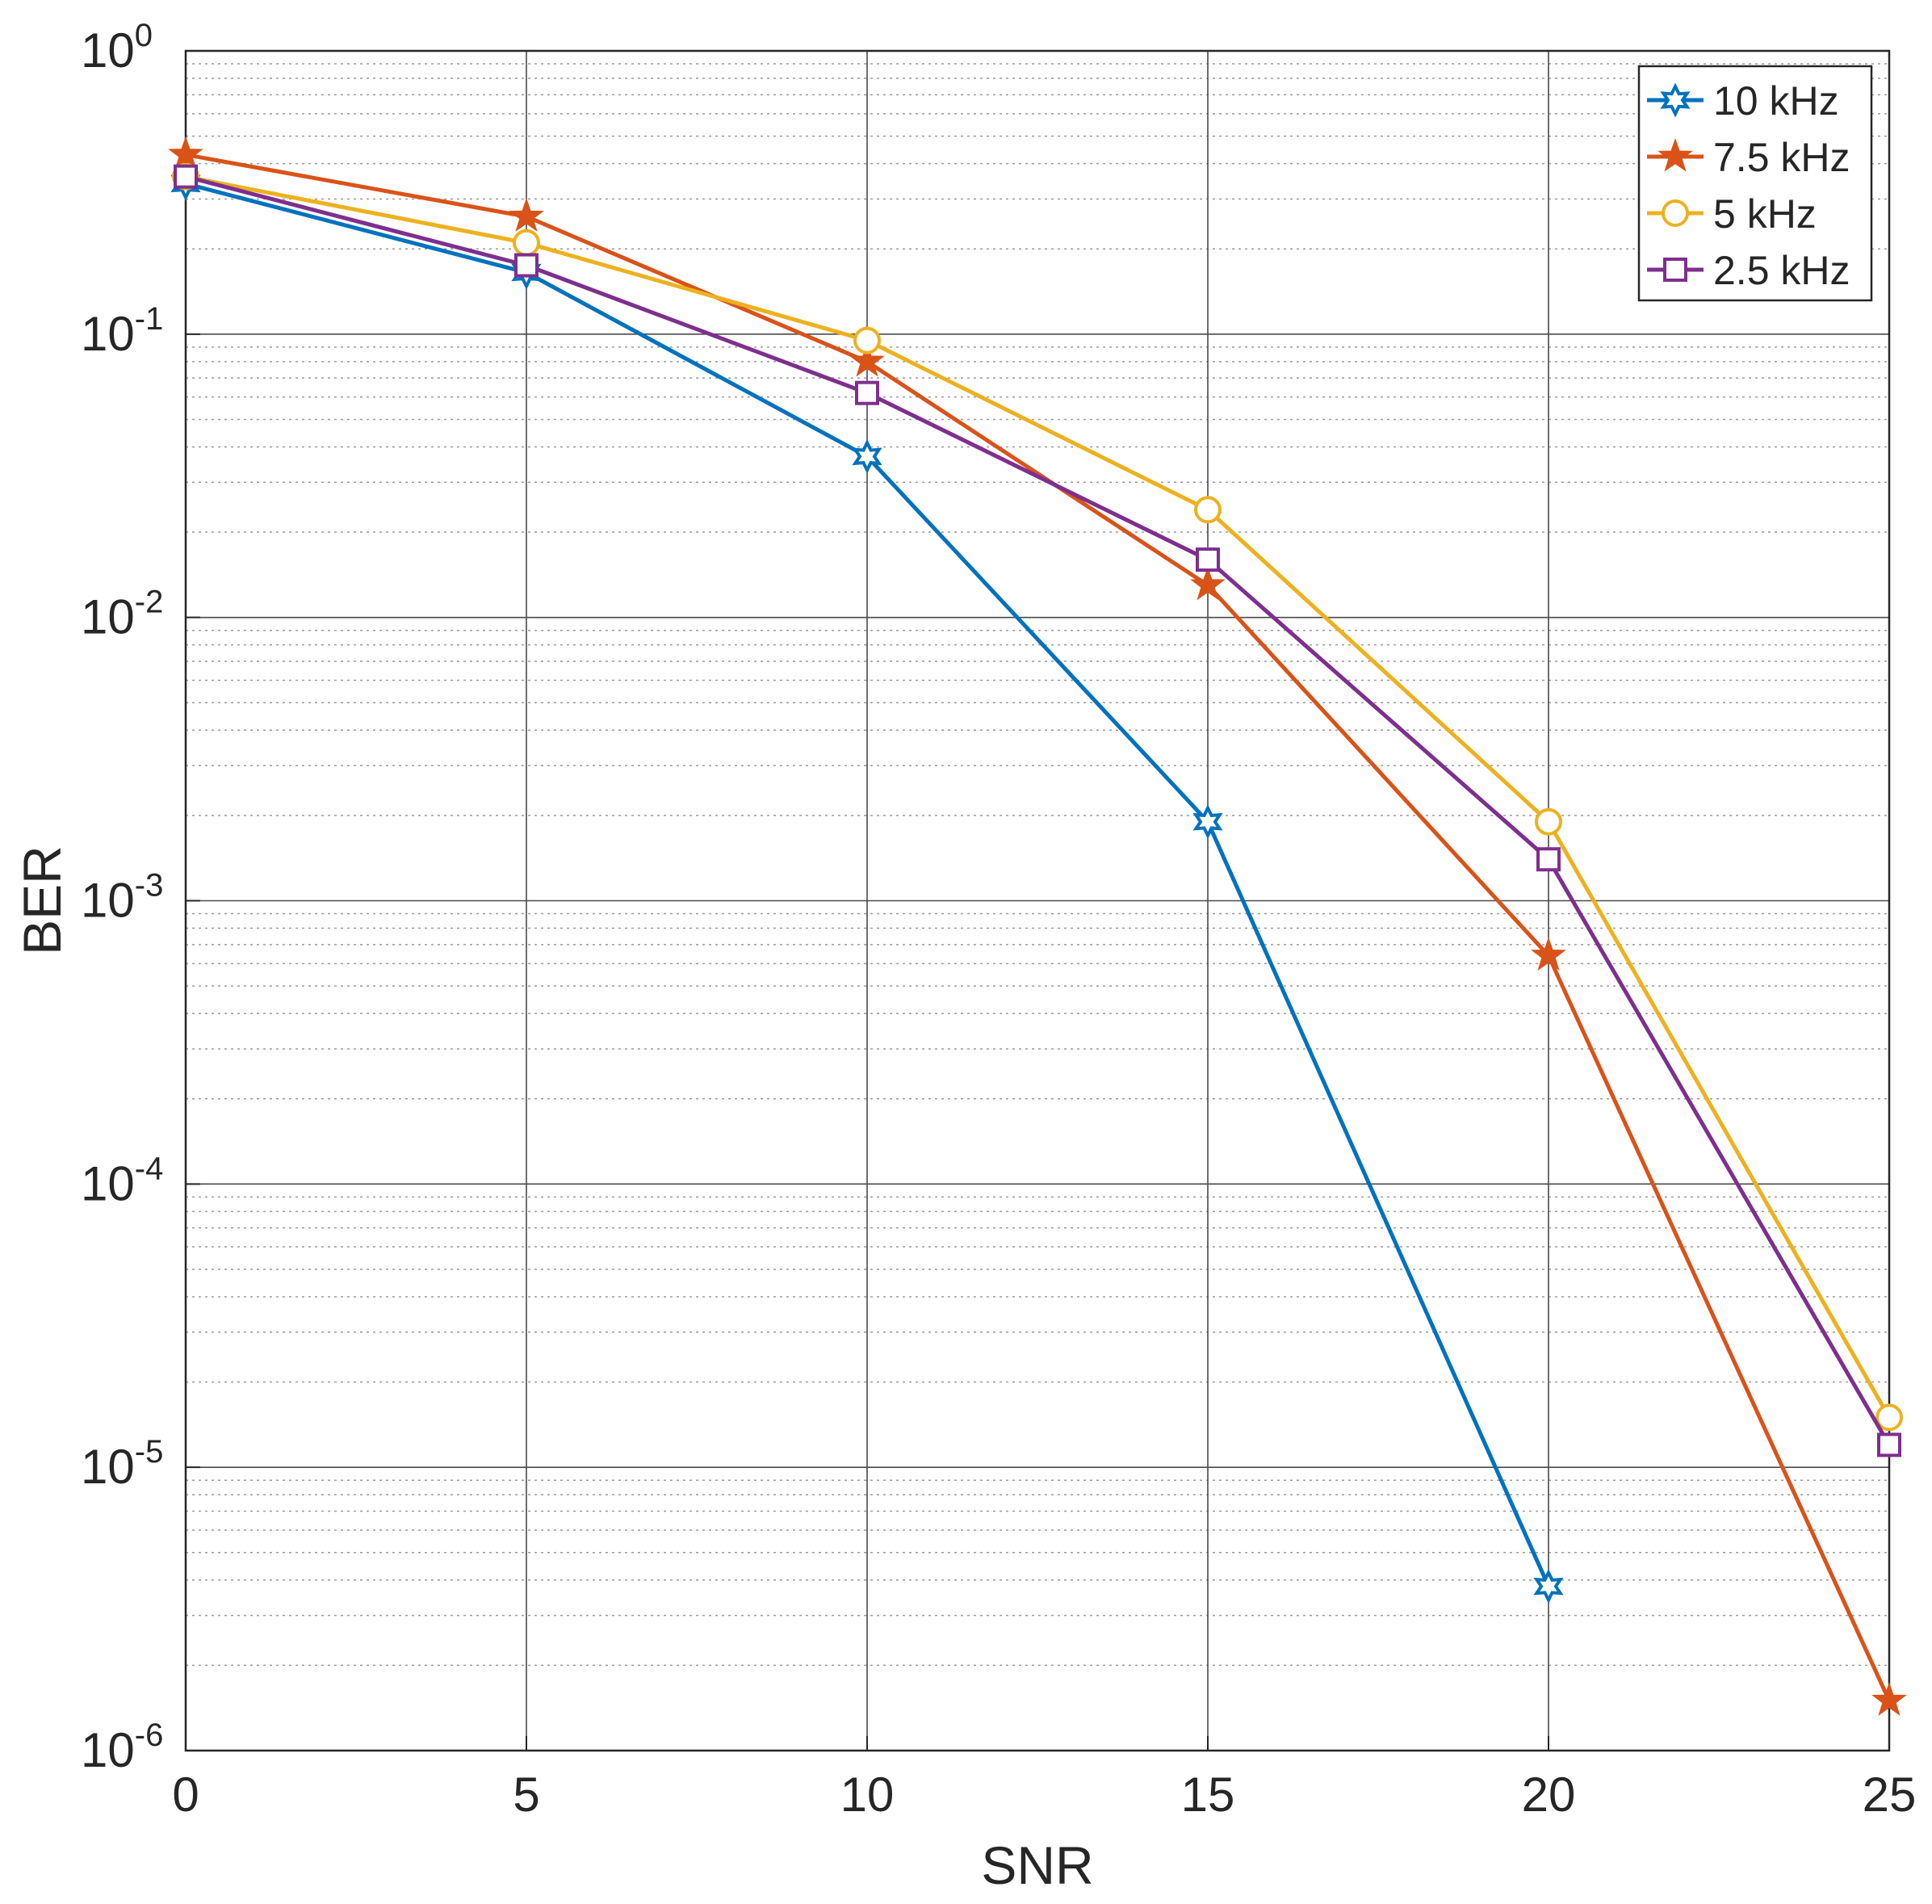 The height and width of the screenshot is (1904, 1932). I want to click on x-tick-label: 20, so click(1549, 1795).